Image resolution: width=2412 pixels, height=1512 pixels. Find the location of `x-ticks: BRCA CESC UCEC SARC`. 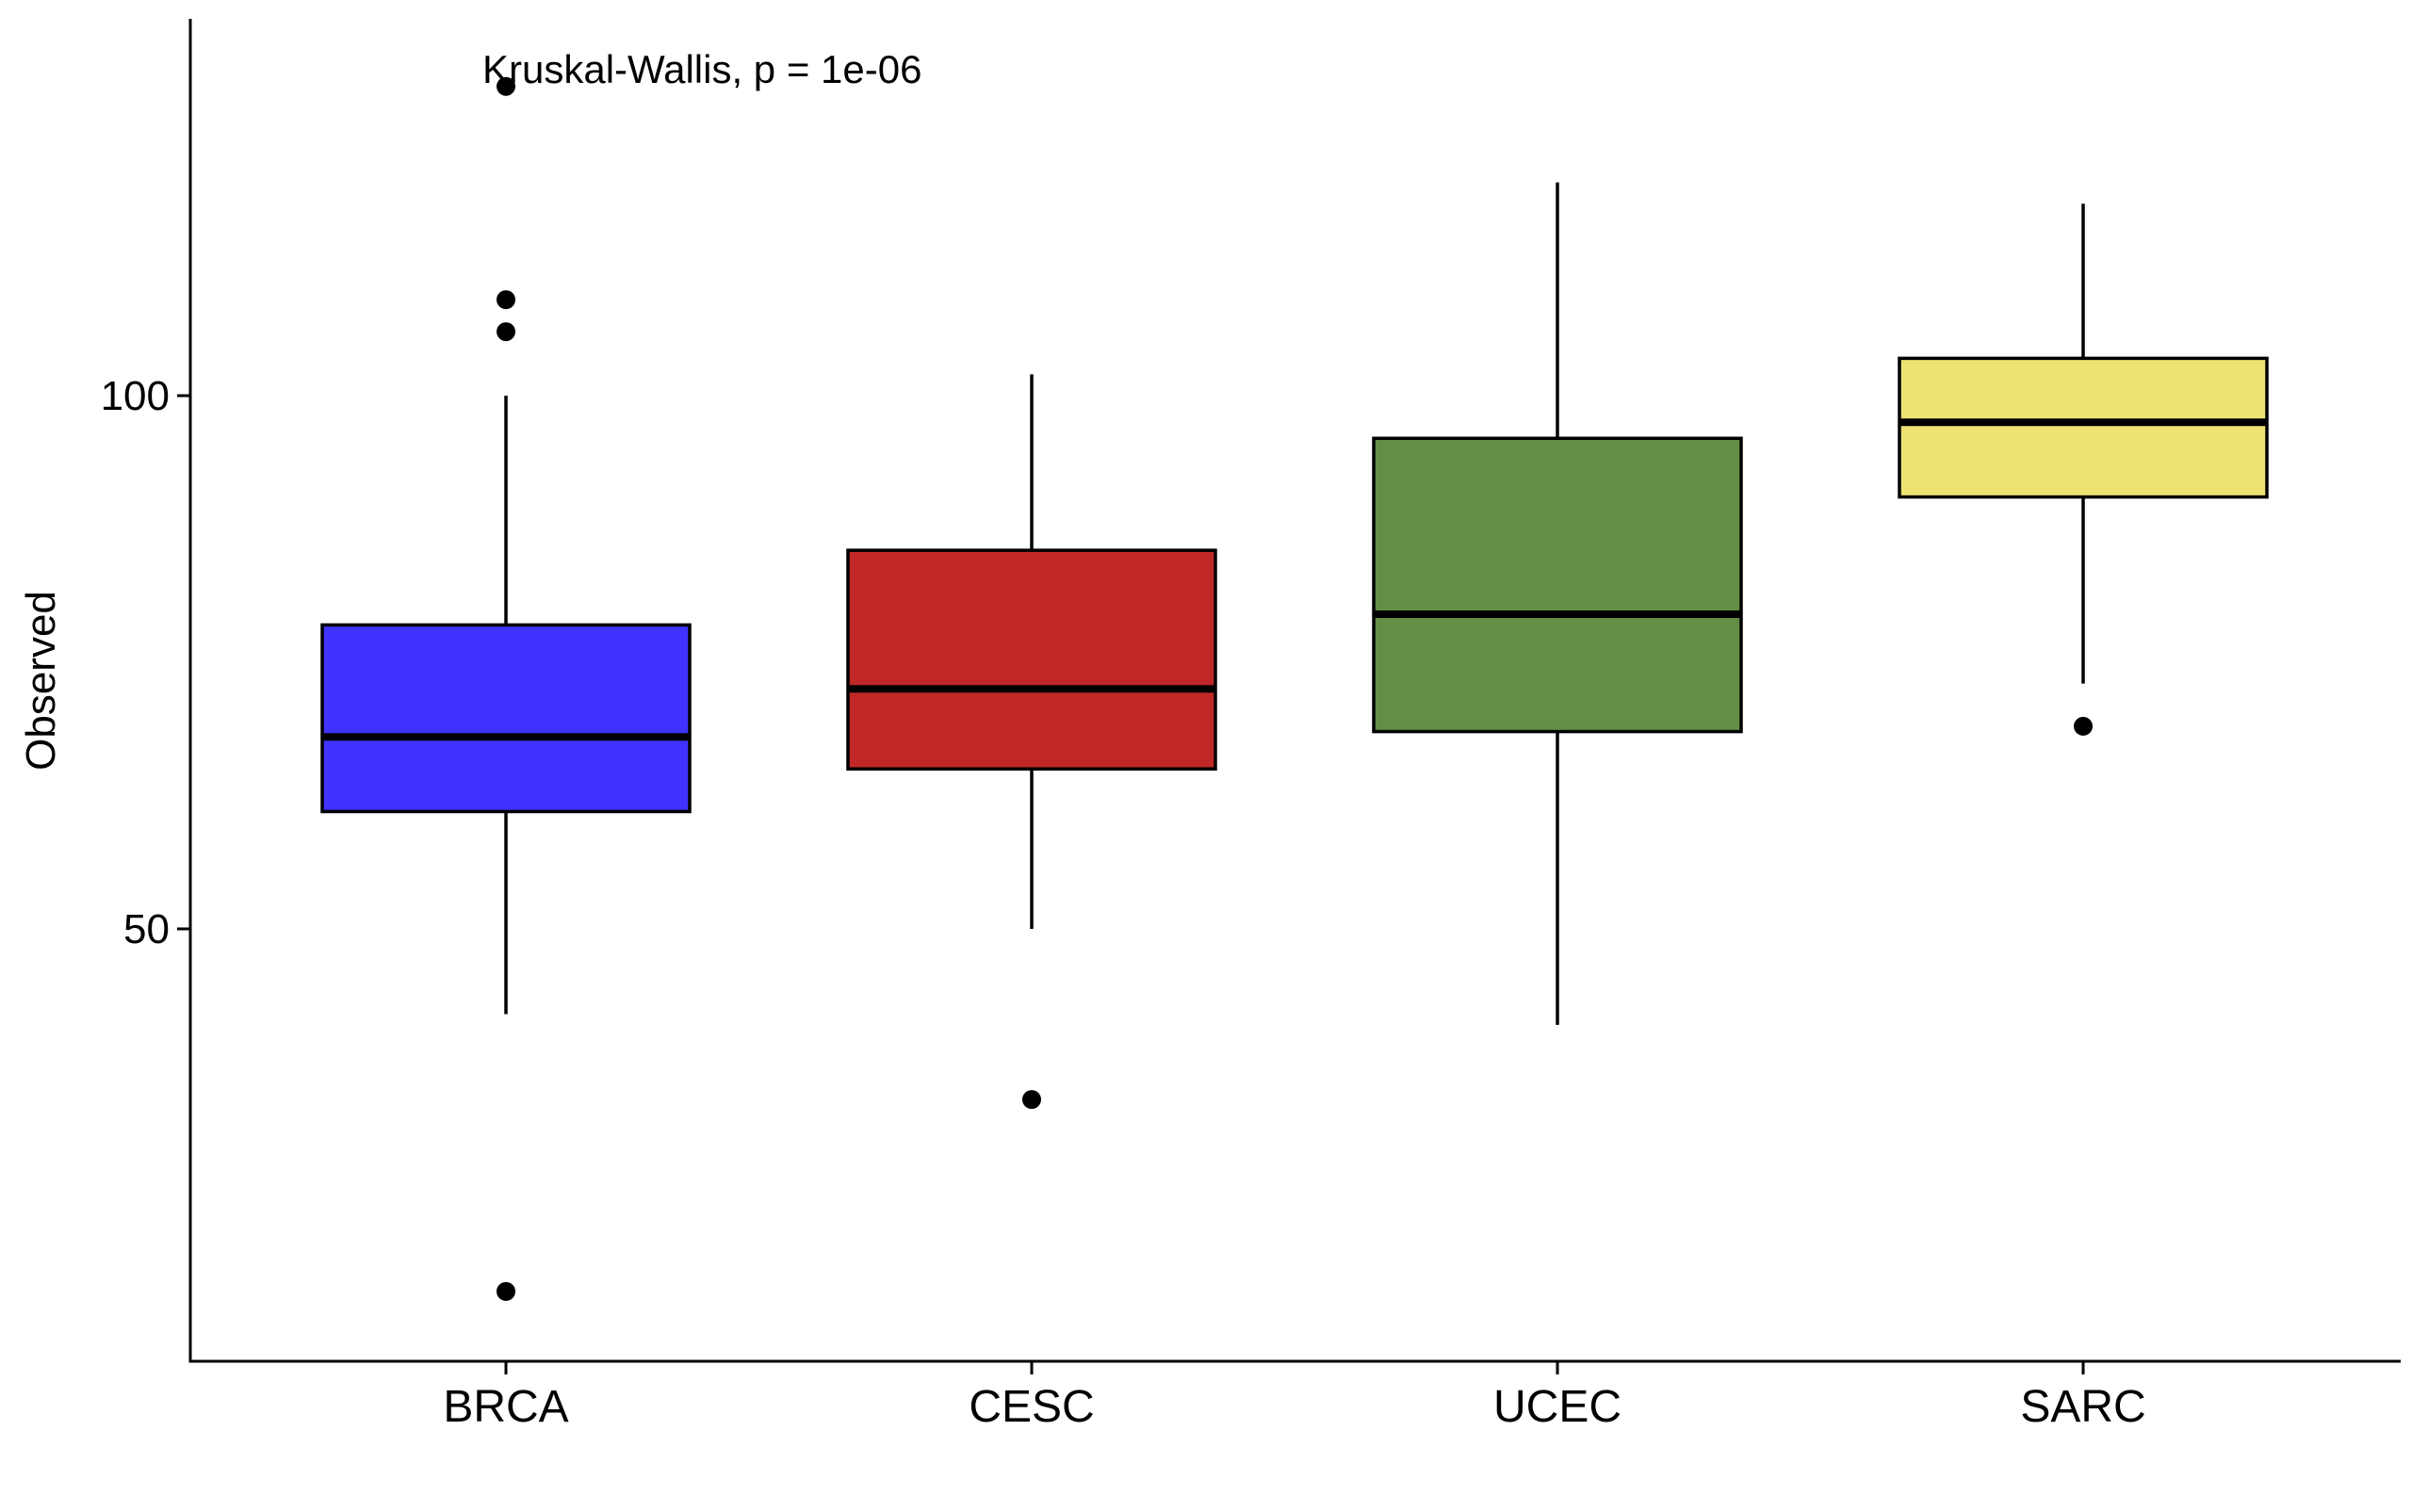

x-ticks: BRCA CESC UCEC SARC is located at coordinates (1294, 1396).